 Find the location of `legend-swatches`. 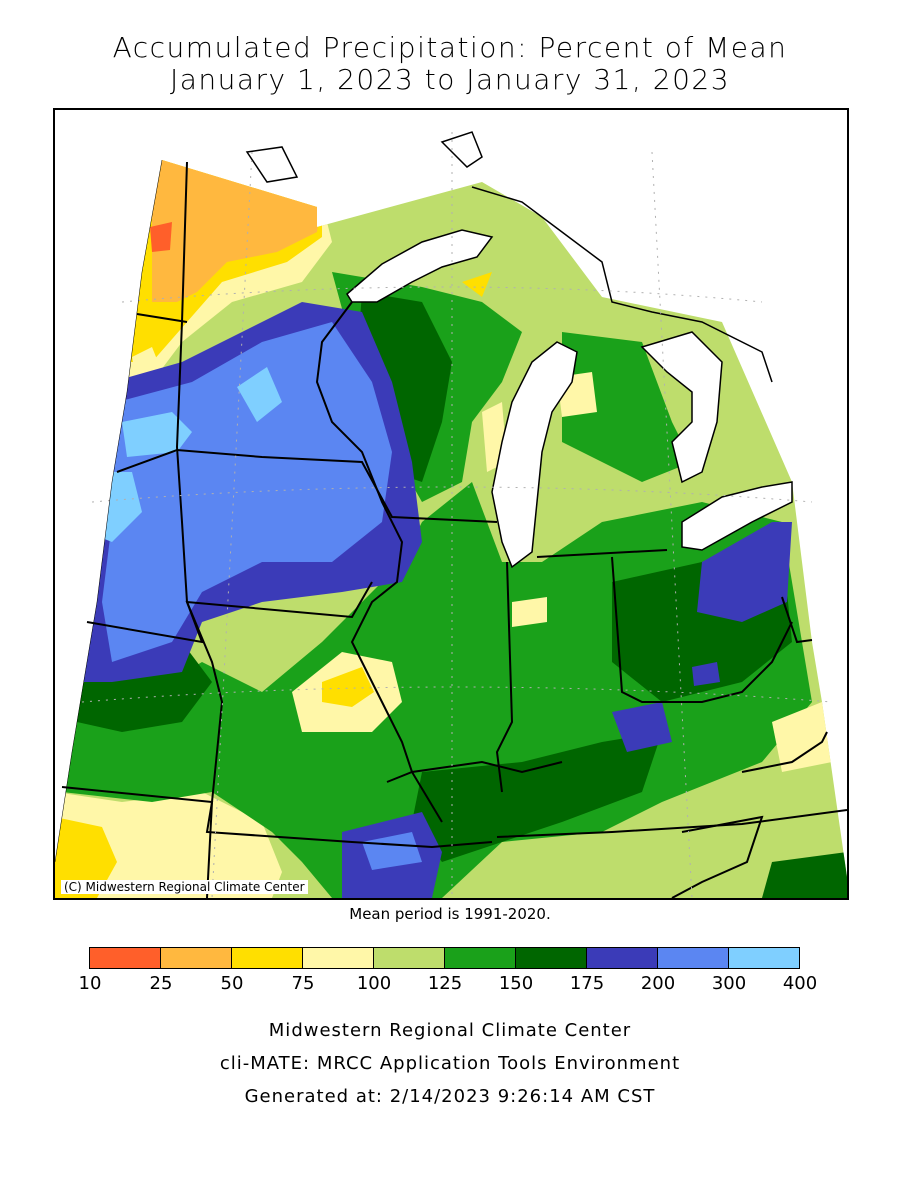

legend-swatches is located at coordinates (444, 958).